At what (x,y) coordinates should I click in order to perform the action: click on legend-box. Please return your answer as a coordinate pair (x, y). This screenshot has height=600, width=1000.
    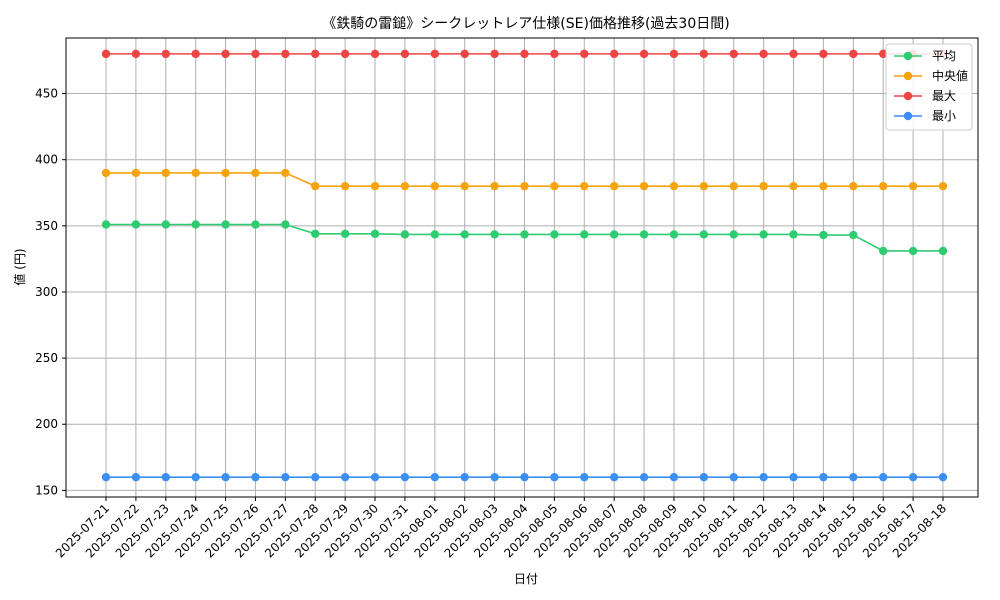
    Looking at the image, I should click on (929, 87).